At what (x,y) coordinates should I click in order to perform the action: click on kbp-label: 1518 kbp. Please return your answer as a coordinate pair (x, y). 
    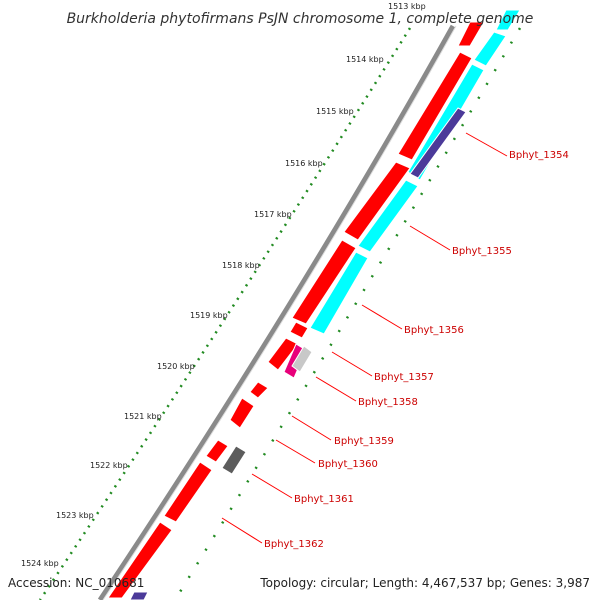
    Looking at the image, I should click on (241, 265).